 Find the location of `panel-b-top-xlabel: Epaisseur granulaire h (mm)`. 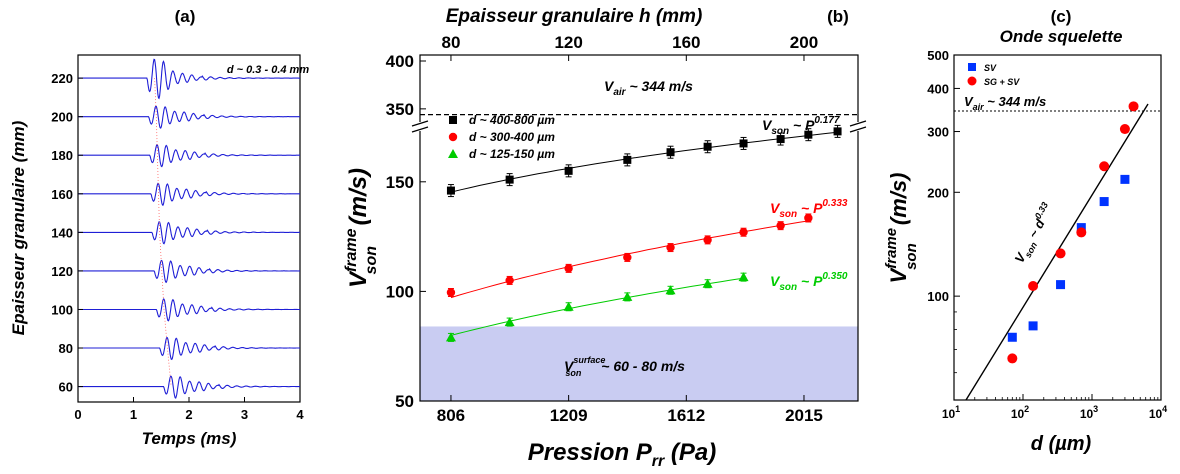

panel-b-top-xlabel: Epaisseur granulaire h (mm) is located at coordinates (574, 16).